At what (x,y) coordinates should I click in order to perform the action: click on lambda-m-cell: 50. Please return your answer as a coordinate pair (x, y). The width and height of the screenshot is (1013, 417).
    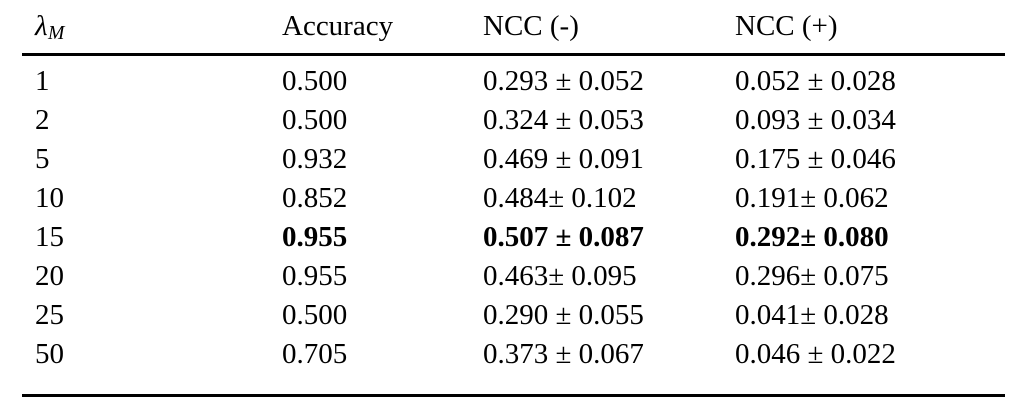
    Looking at the image, I should click on (49, 354).